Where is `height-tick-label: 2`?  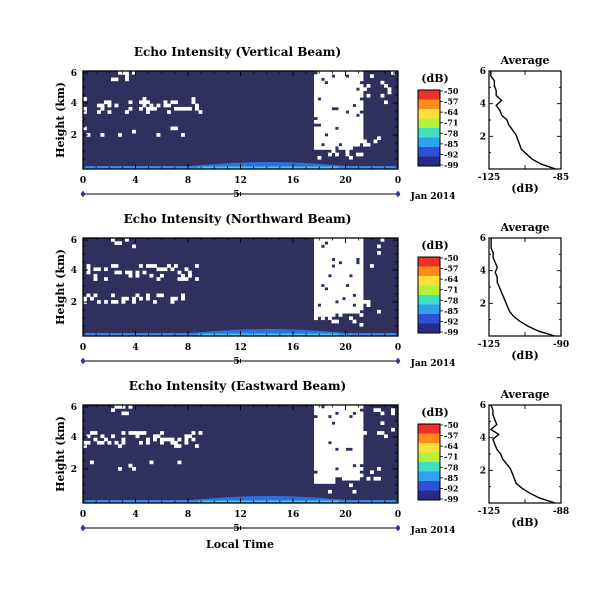 height-tick-label: 2 is located at coordinates (74, 136).